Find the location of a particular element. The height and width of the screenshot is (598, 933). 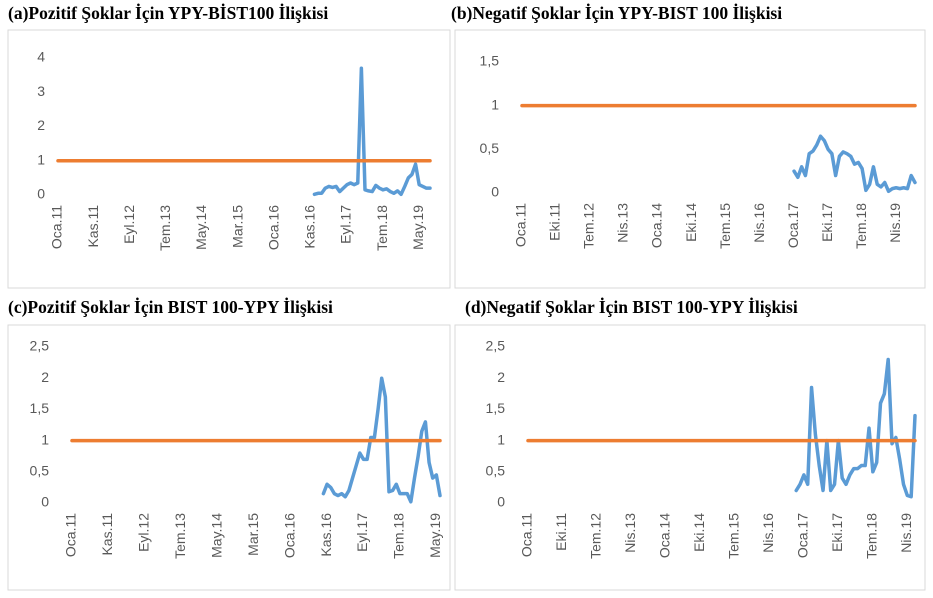

y-tick-label: 4 is located at coordinates (41, 57).